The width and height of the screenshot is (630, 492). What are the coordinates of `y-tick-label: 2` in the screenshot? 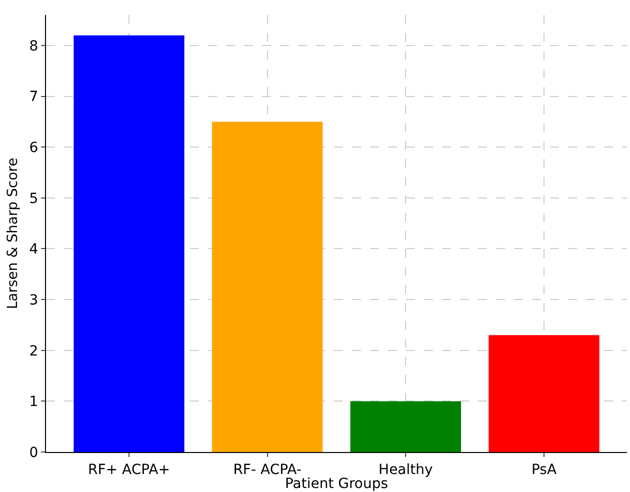 It's located at (33, 351).